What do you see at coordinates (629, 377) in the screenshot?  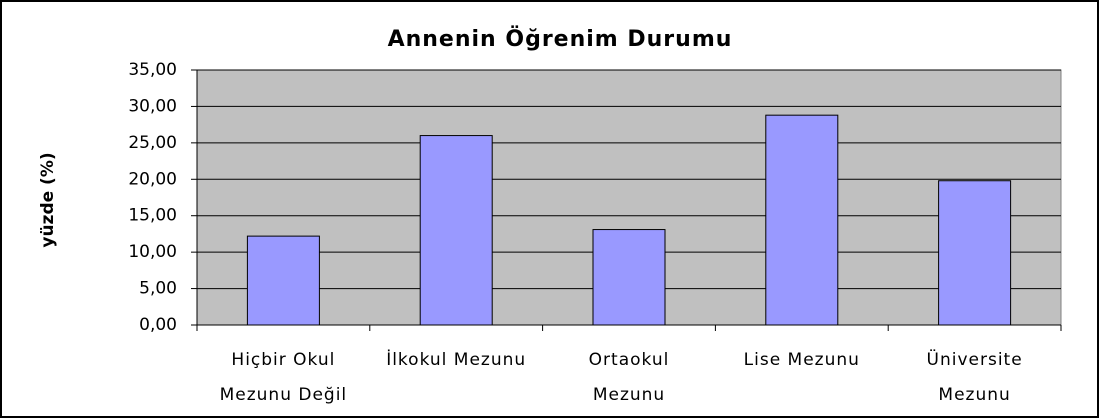 I see `x-tick-label: Ortaokul Mezunu` at bounding box center [629, 377].